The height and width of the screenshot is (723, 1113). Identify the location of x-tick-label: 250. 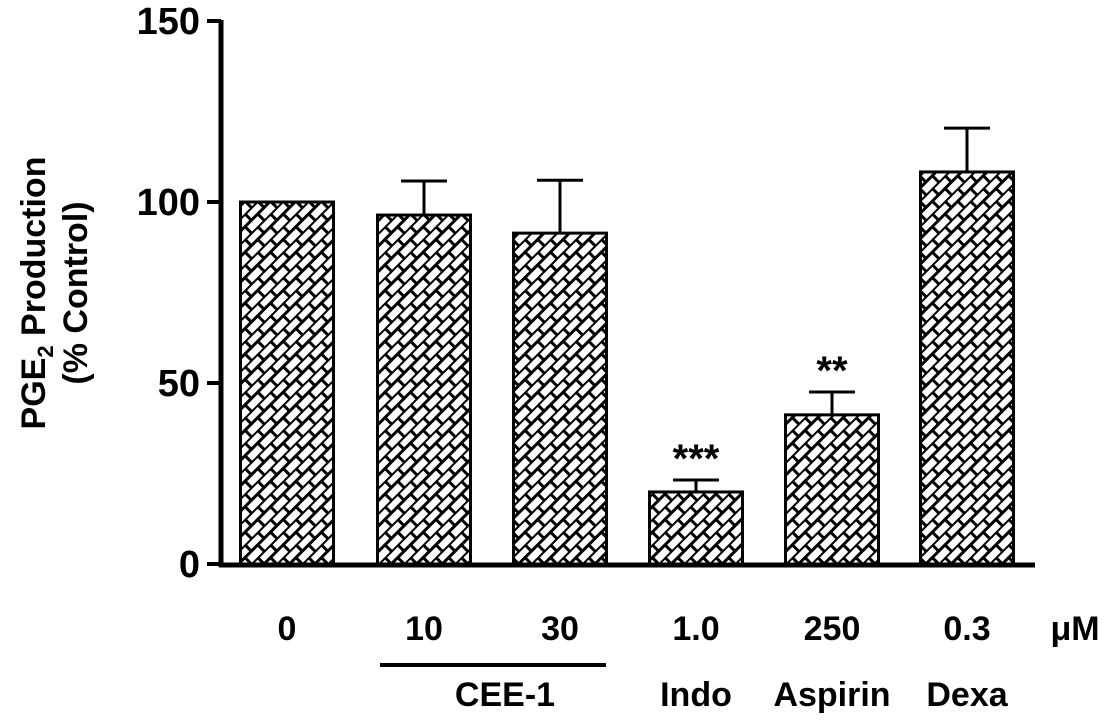
(832, 629).